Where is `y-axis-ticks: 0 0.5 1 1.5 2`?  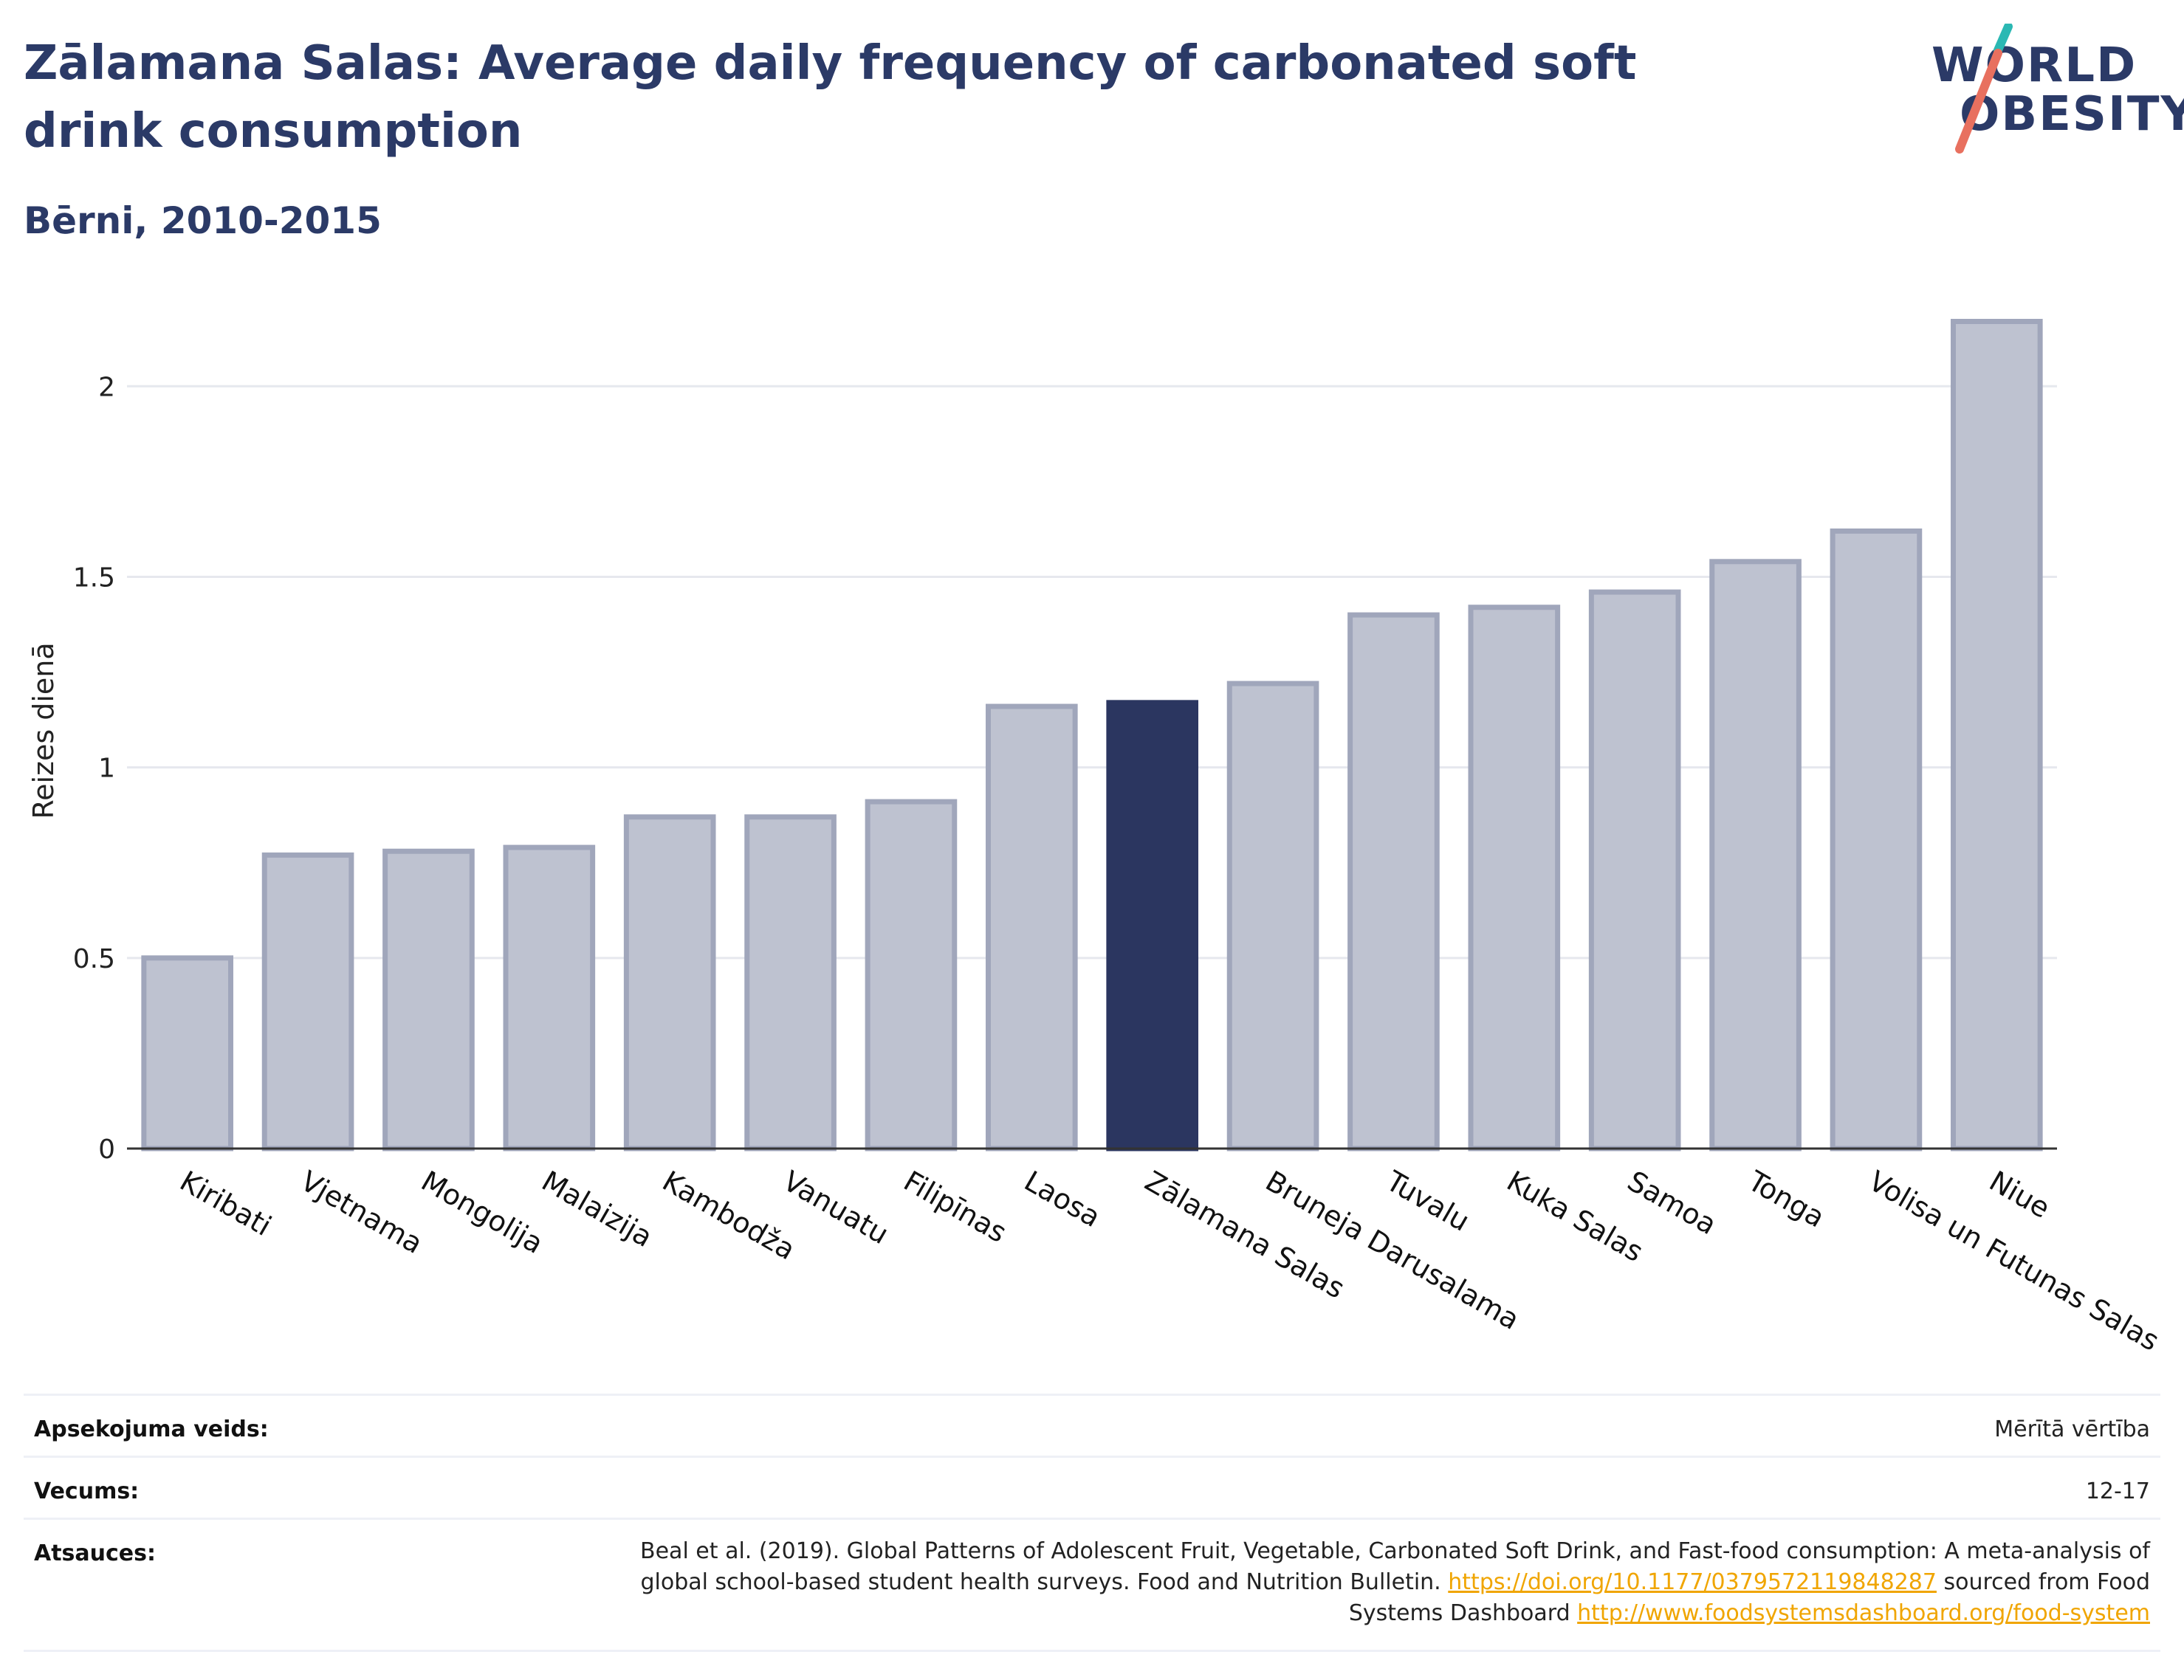 y-axis-ticks: 0 0.5 1 1.5 2 is located at coordinates (94, 769).